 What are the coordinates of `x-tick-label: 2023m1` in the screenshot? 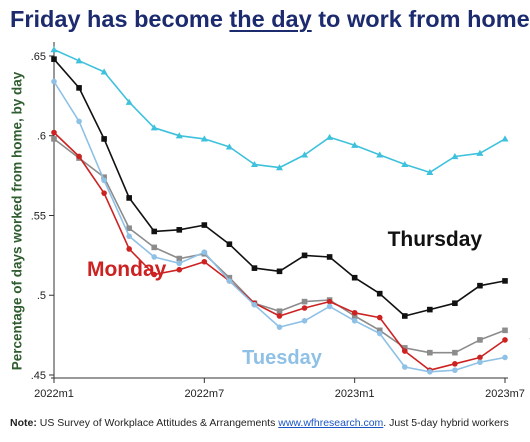 It's located at (355, 394).